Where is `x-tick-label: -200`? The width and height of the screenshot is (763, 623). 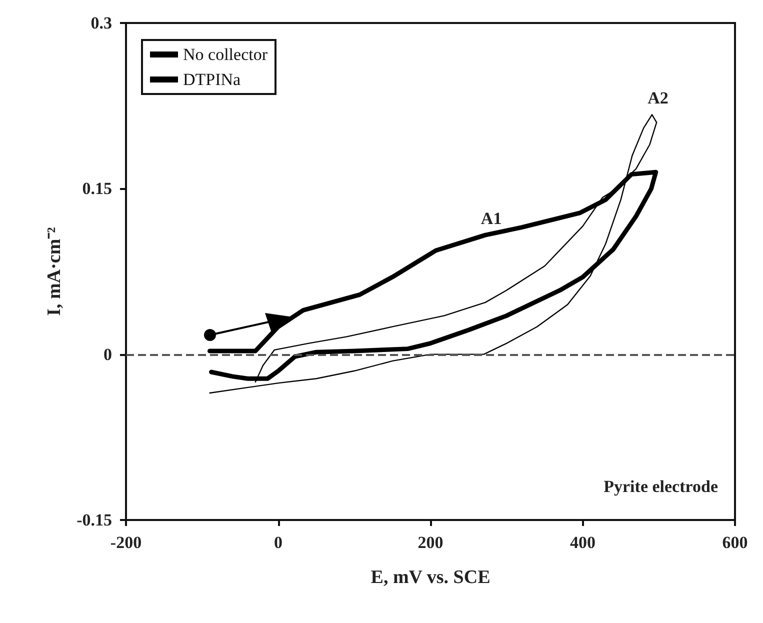 x-tick-label: -200 is located at coordinates (126, 542).